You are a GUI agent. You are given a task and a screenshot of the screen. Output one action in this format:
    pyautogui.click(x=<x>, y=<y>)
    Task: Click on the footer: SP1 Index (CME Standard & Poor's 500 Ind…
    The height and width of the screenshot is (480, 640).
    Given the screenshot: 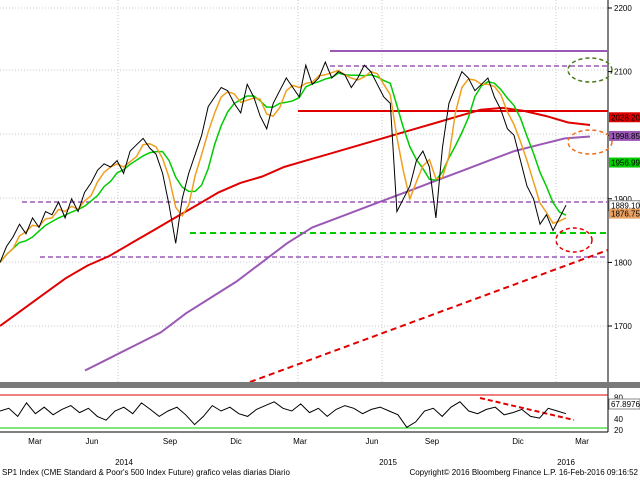 What is the action you would take?
    pyautogui.click(x=320, y=474)
    